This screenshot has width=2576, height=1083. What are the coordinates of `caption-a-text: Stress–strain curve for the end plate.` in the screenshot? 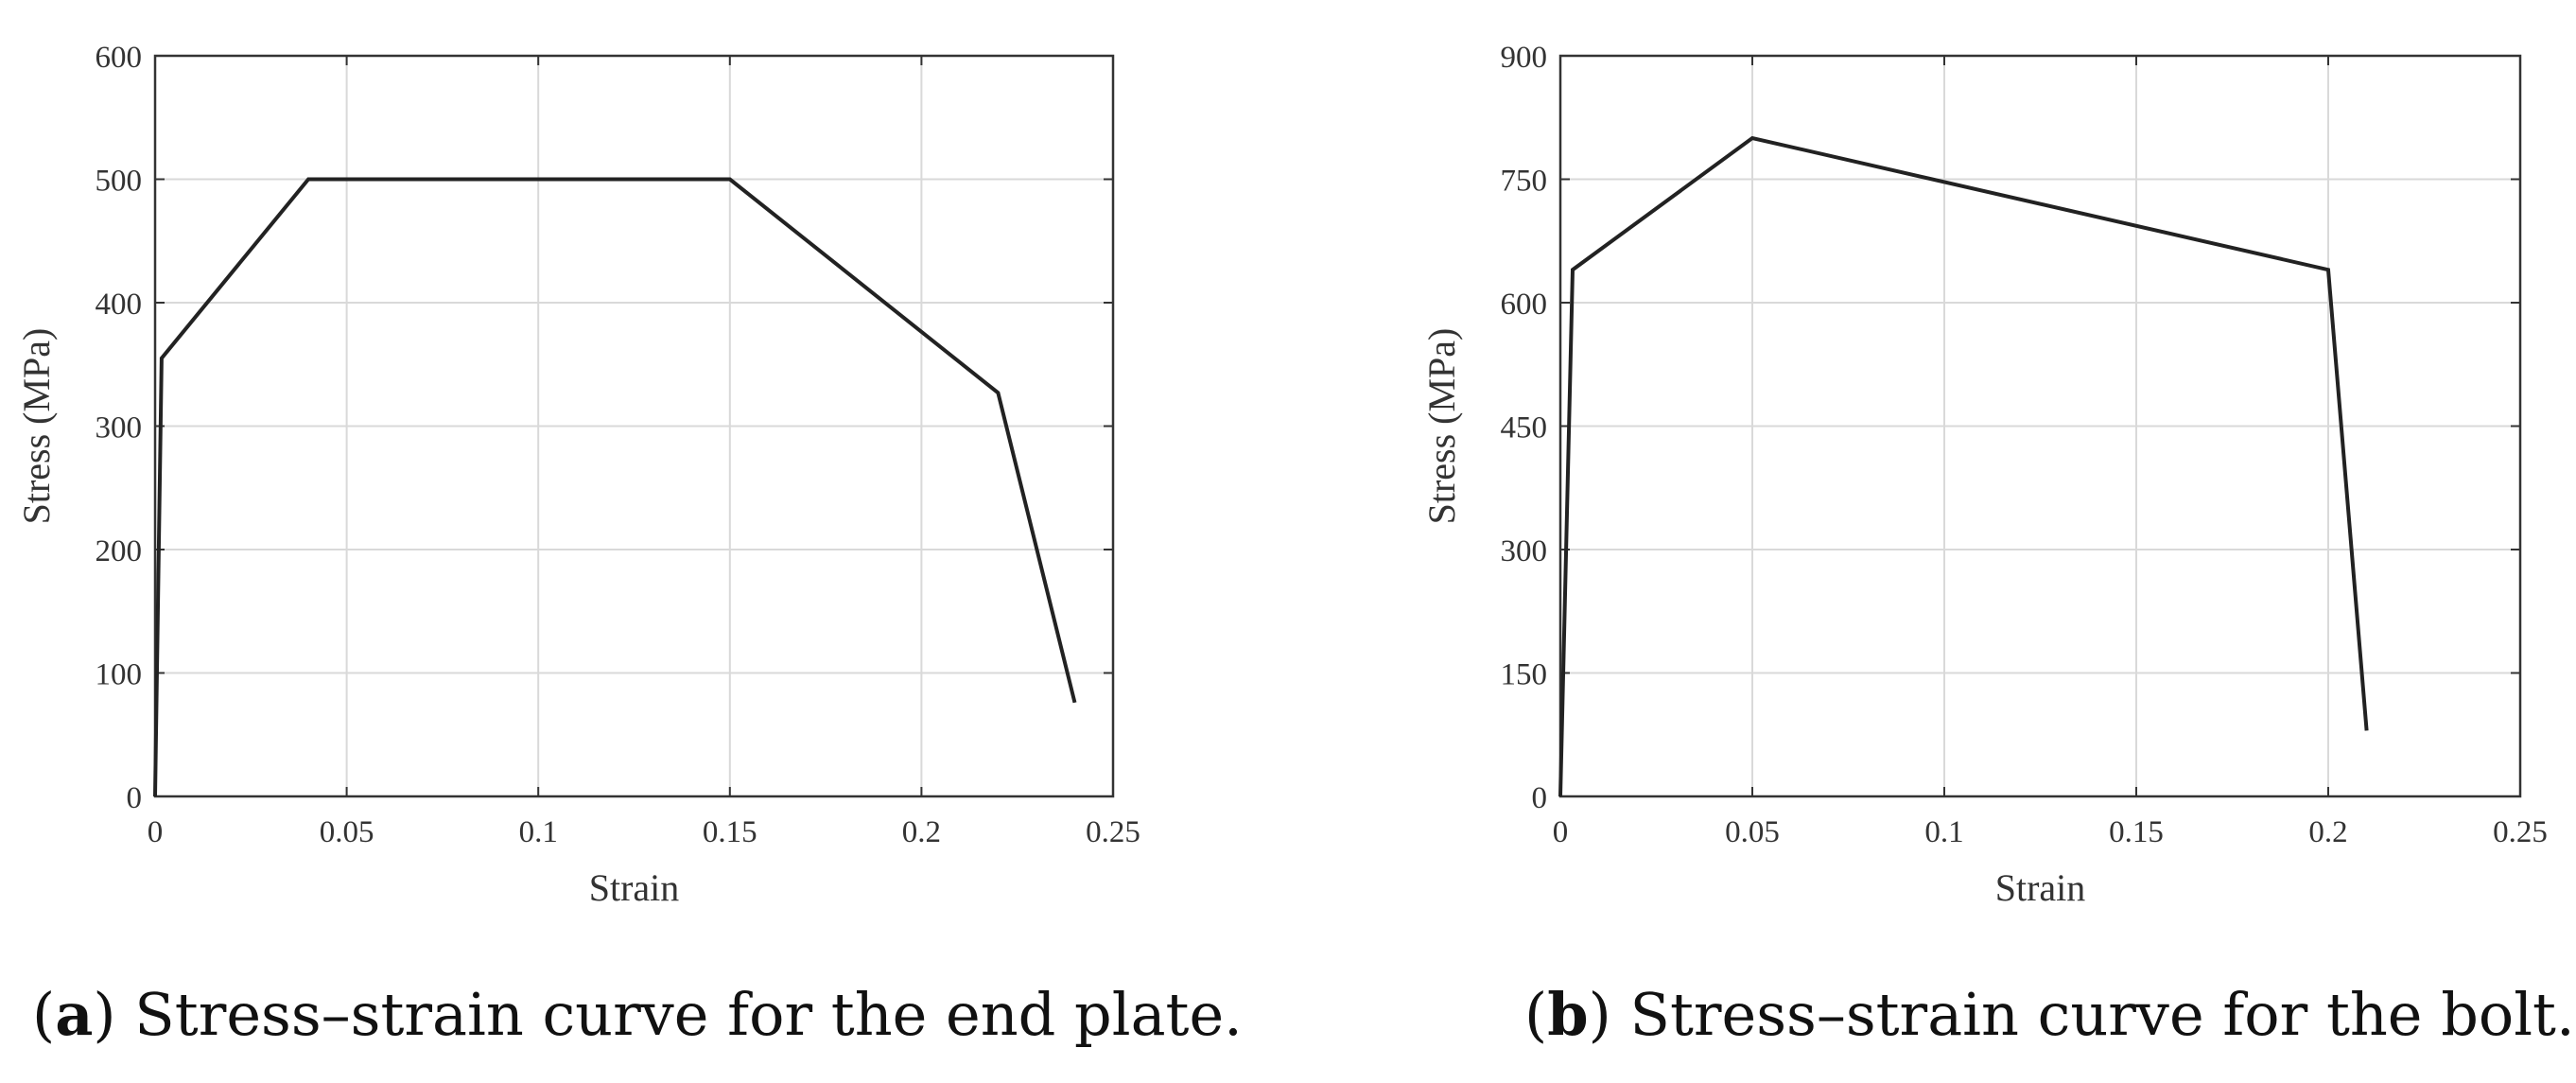 It's located at (679, 1014).